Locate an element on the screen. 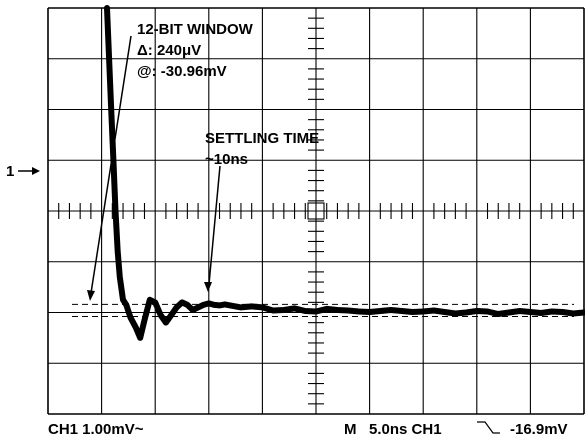 The height and width of the screenshot is (443, 585). arrow-right-icon is located at coordinates (29, 171).